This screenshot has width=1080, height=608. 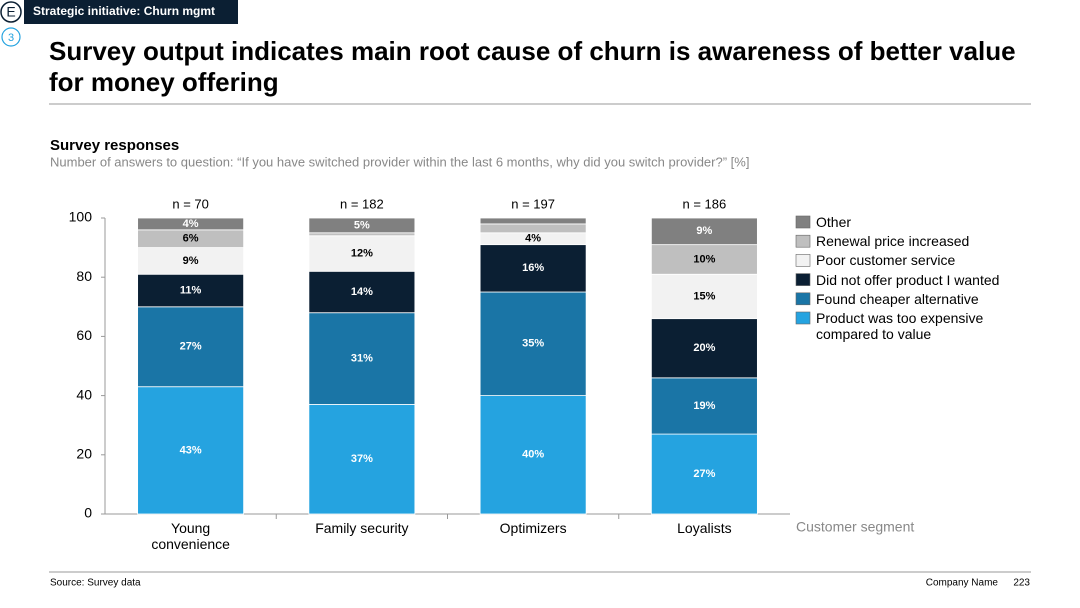 I want to click on value-label: 14%, so click(x=362, y=292).